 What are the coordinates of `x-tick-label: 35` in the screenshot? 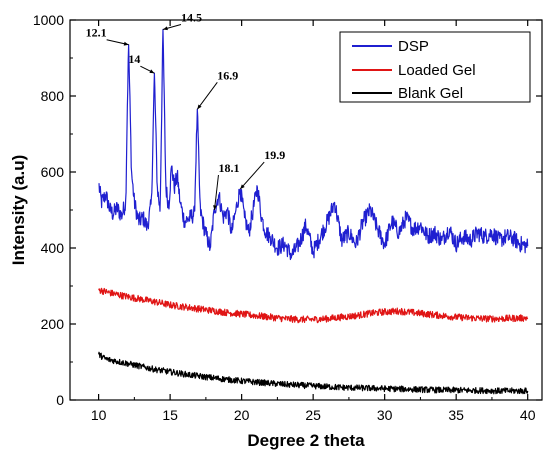 It's located at (456, 415).